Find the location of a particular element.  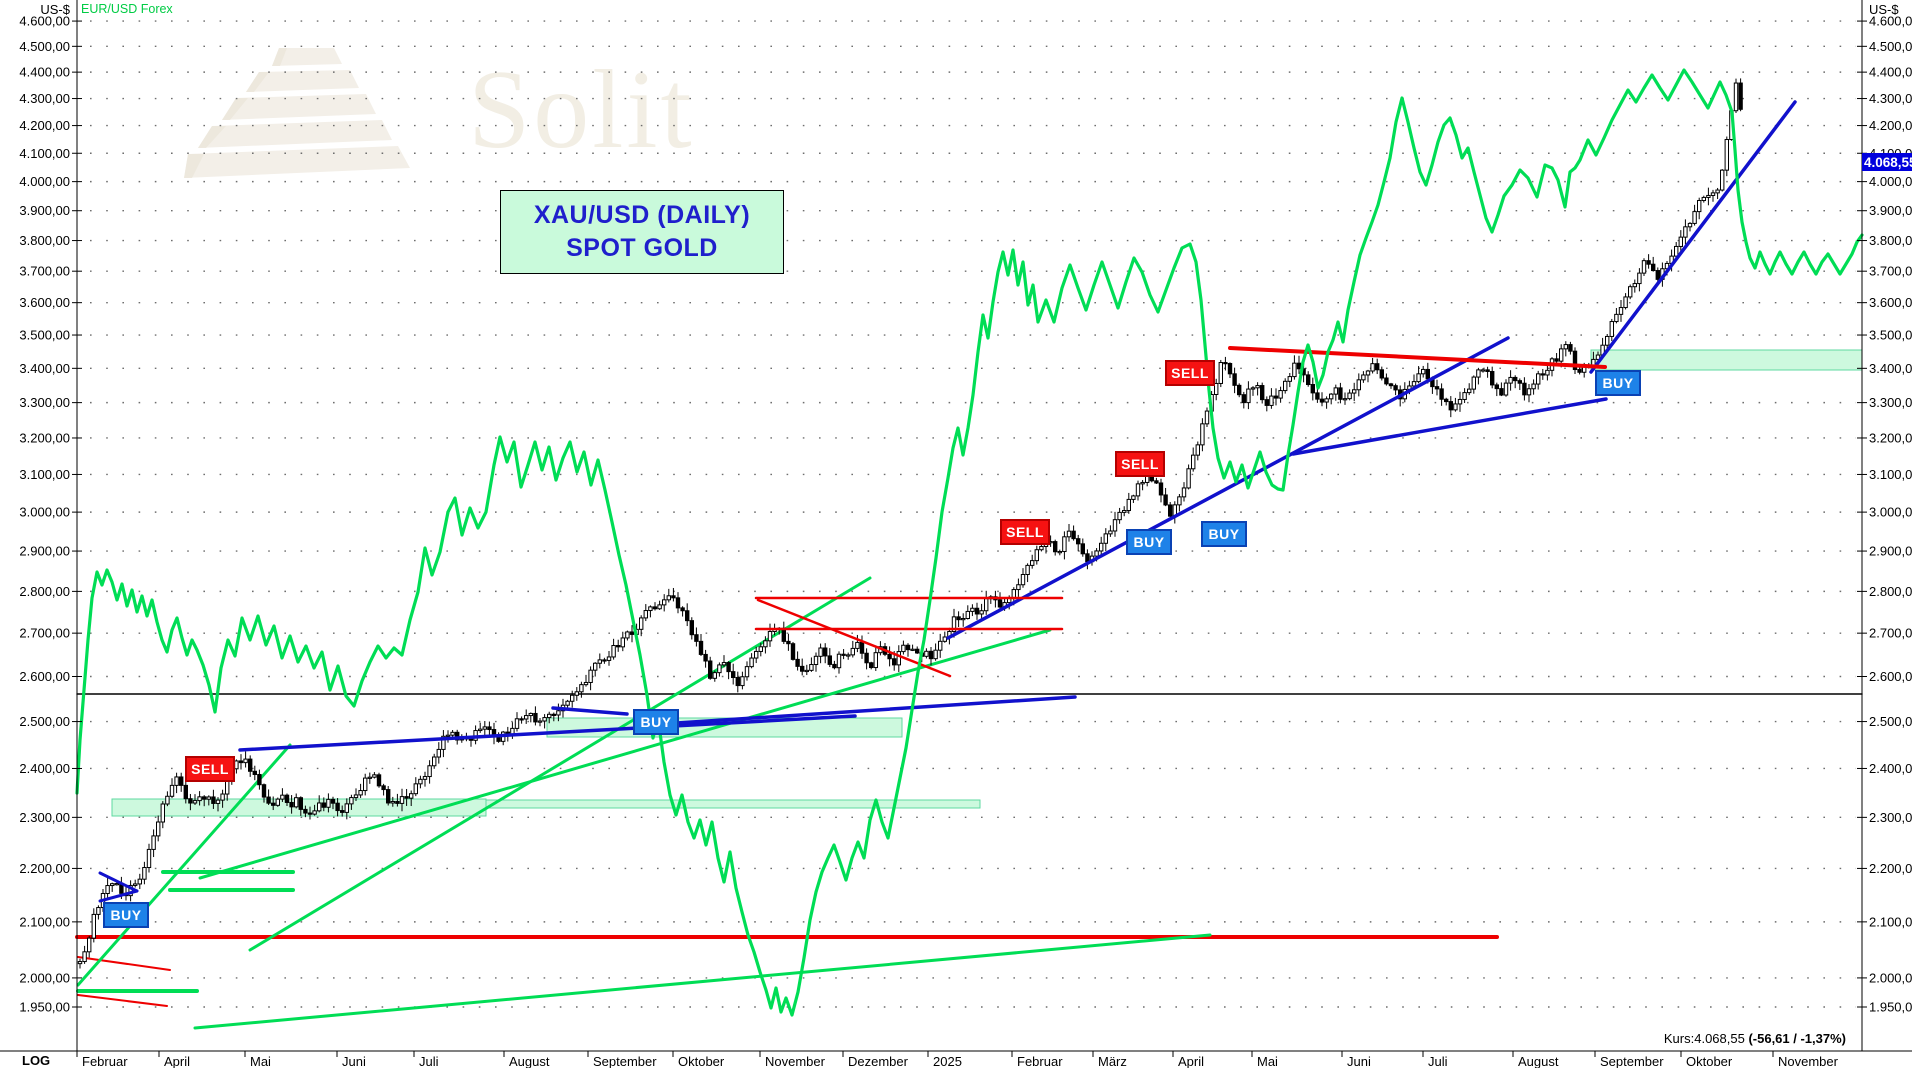

overlay-series-label: EUR/USD Forex is located at coordinates (127, 9).